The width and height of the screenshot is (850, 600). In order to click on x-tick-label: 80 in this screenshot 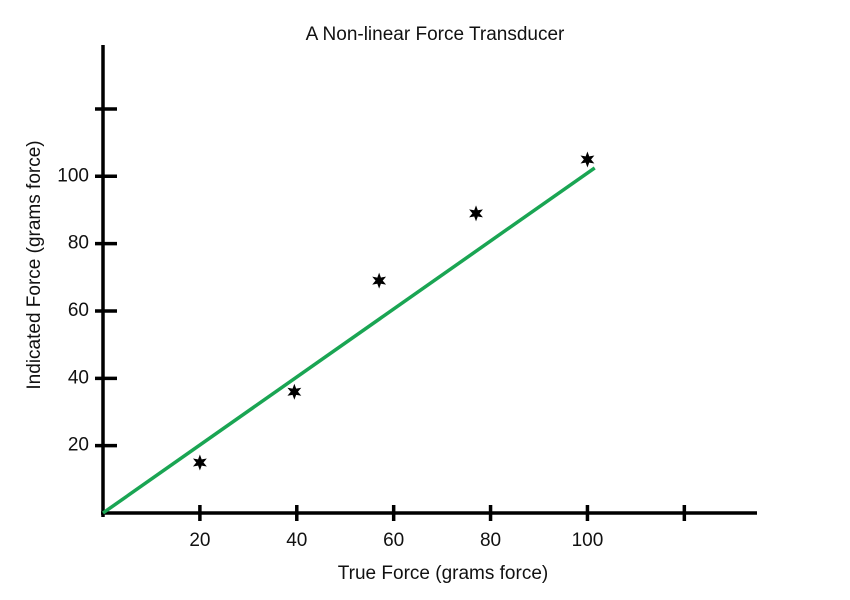, I will do `click(490, 540)`.